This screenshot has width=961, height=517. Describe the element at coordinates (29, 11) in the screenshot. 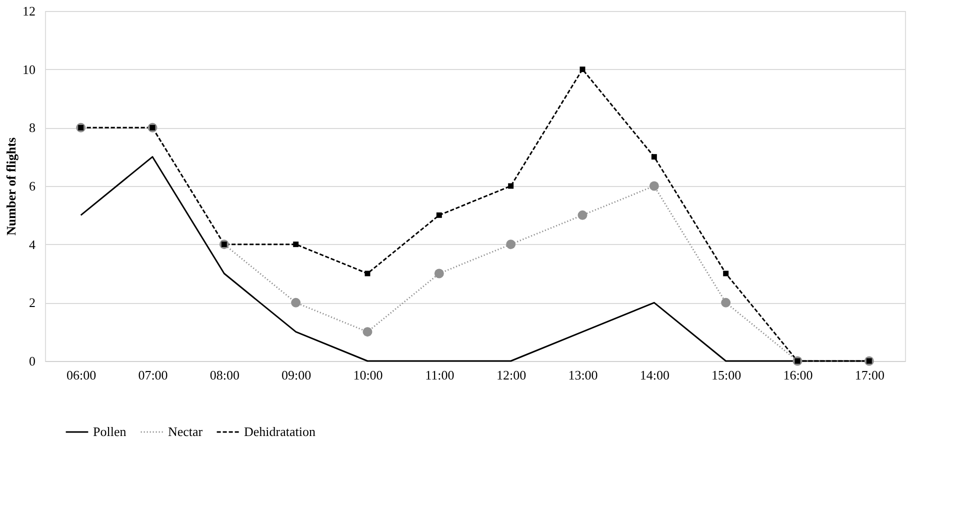

I see `y-tick-label: 12` at that location.